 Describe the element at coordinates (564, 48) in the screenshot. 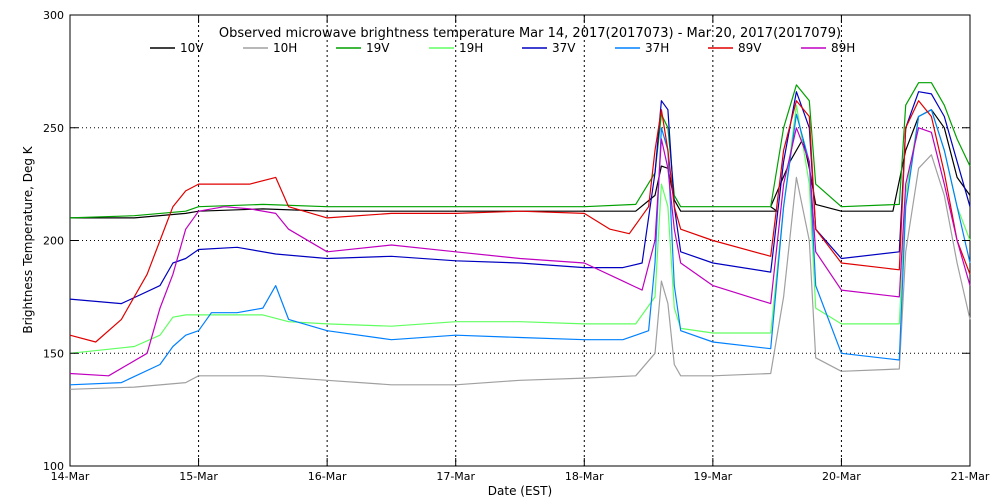

I see `legend-label-37v: 37V` at that location.